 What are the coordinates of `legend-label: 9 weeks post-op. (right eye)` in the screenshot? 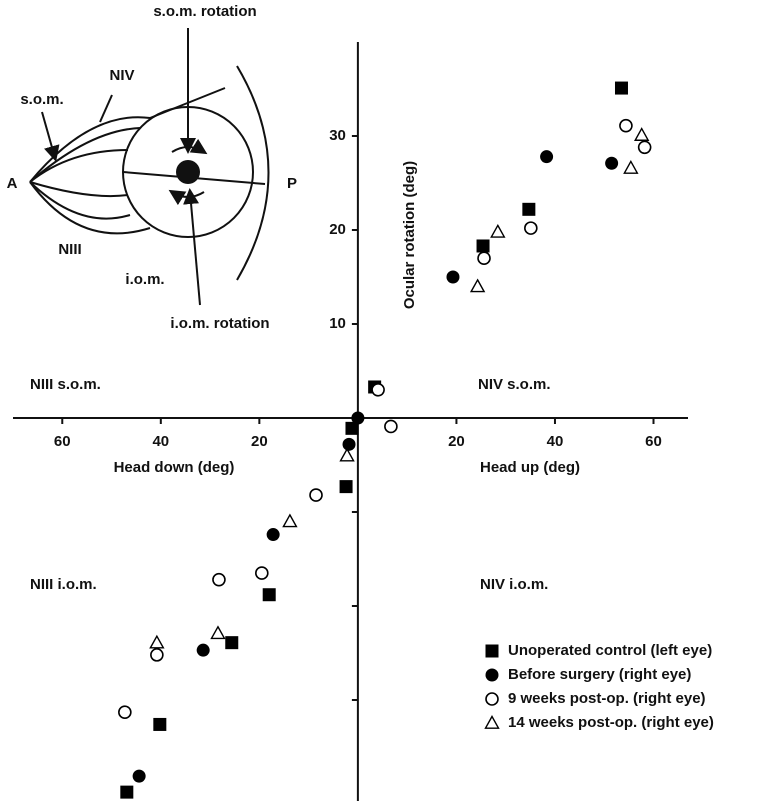 It's located at (607, 698).